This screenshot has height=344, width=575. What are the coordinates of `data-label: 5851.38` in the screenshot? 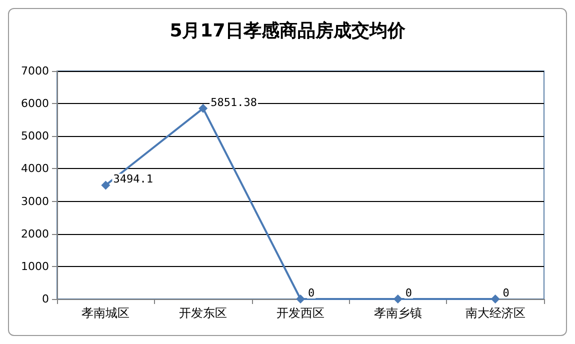 It's located at (233, 102).